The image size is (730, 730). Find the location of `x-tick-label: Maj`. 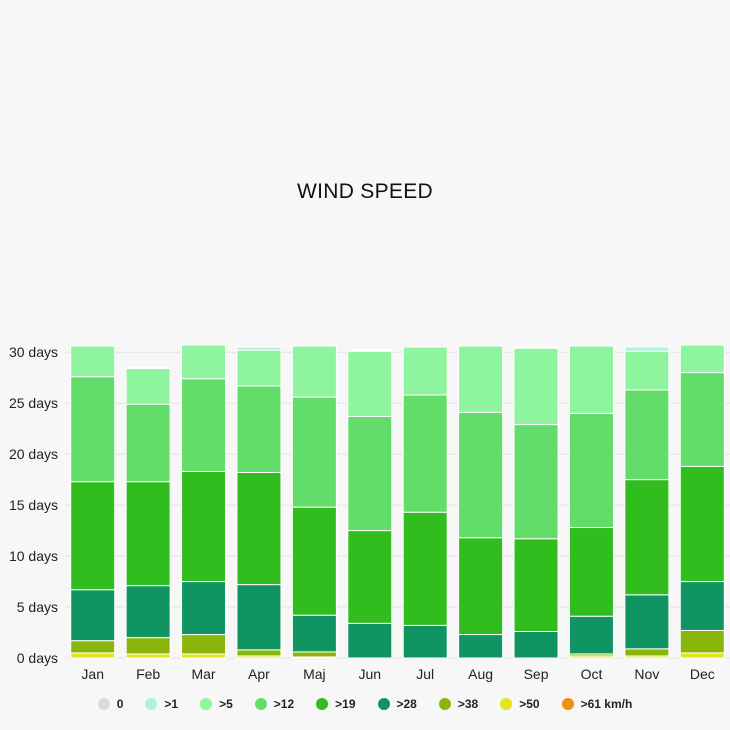

x-tick-label: Maj is located at coordinates (314, 674).